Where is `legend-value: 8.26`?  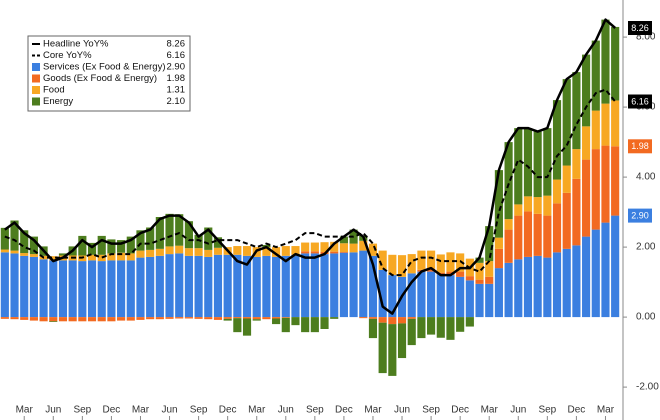
legend-value: 8.26 is located at coordinates (176, 44).